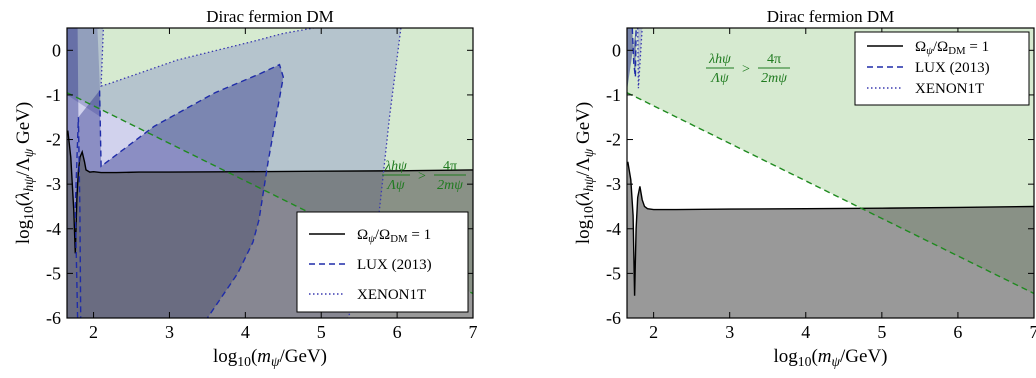  I want to click on lux-top-strip, so click(84, 73).